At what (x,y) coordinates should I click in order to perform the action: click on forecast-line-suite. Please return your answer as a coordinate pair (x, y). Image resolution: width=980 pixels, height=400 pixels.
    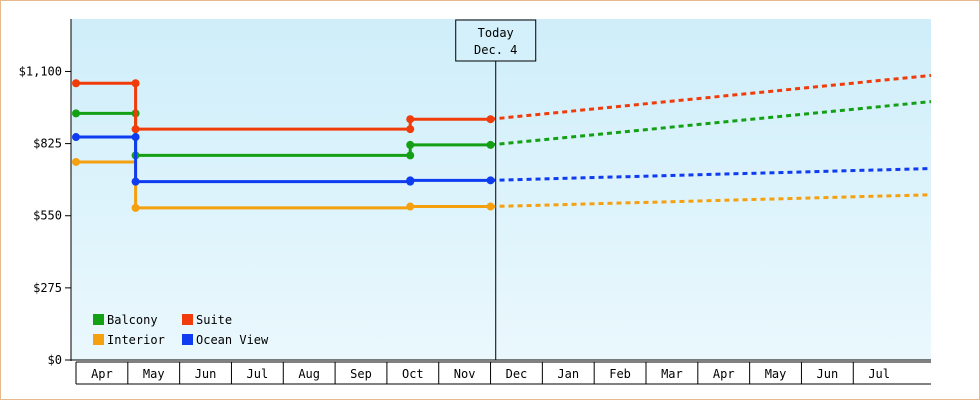
    Looking at the image, I should click on (711, 97).